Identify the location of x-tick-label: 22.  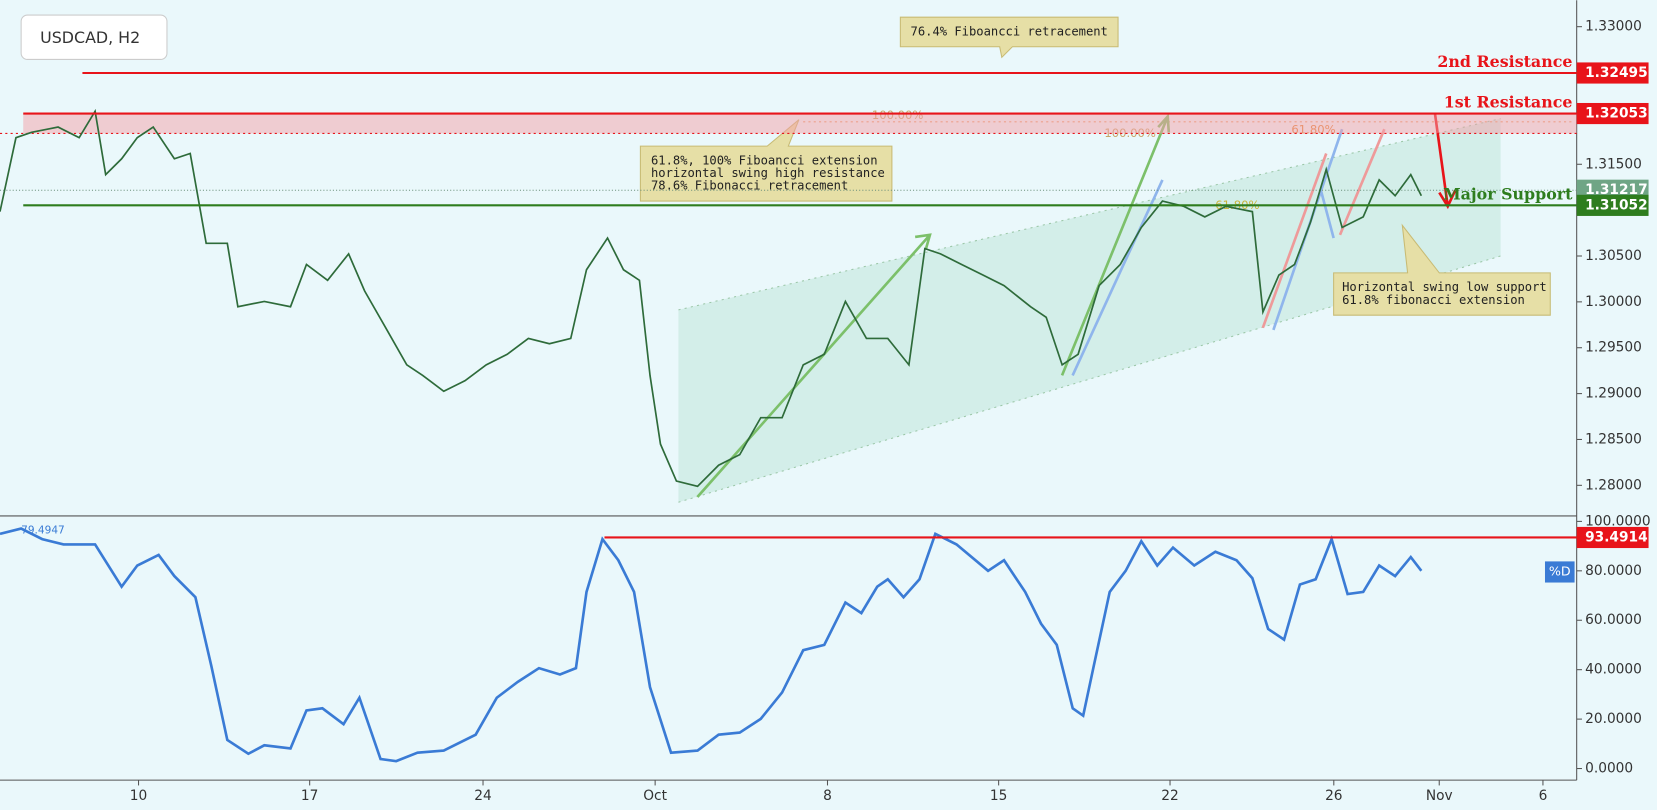
(1169, 796).